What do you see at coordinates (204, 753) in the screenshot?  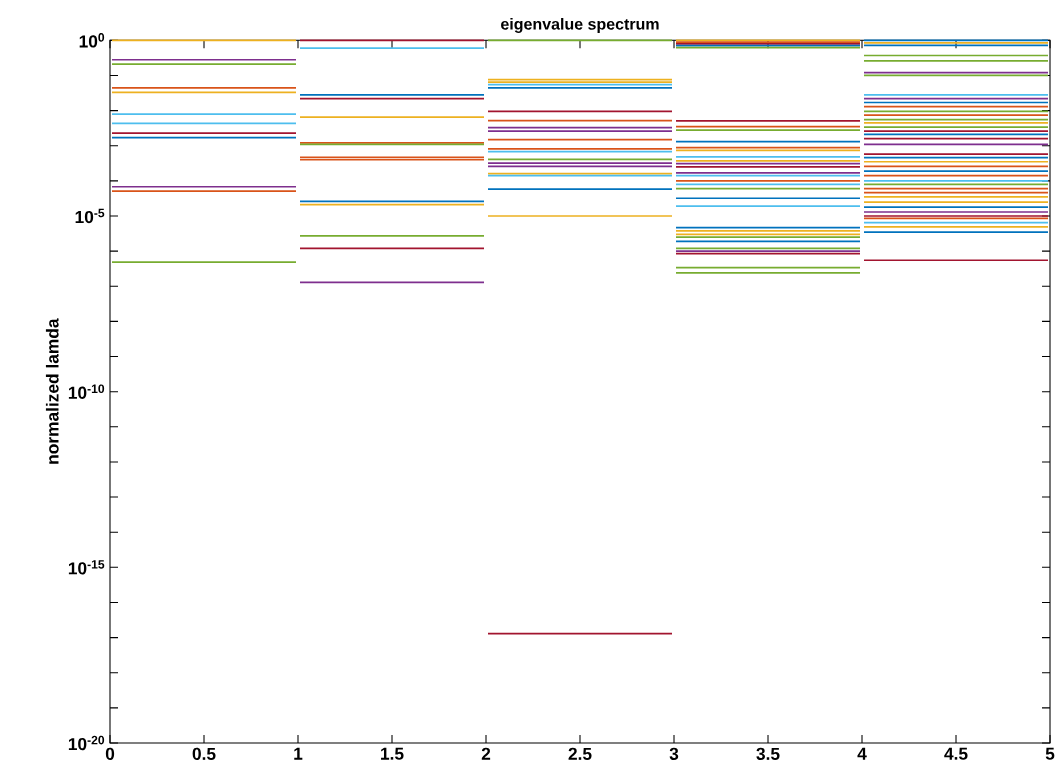 I see `x-tick-label: 0.5` at bounding box center [204, 753].